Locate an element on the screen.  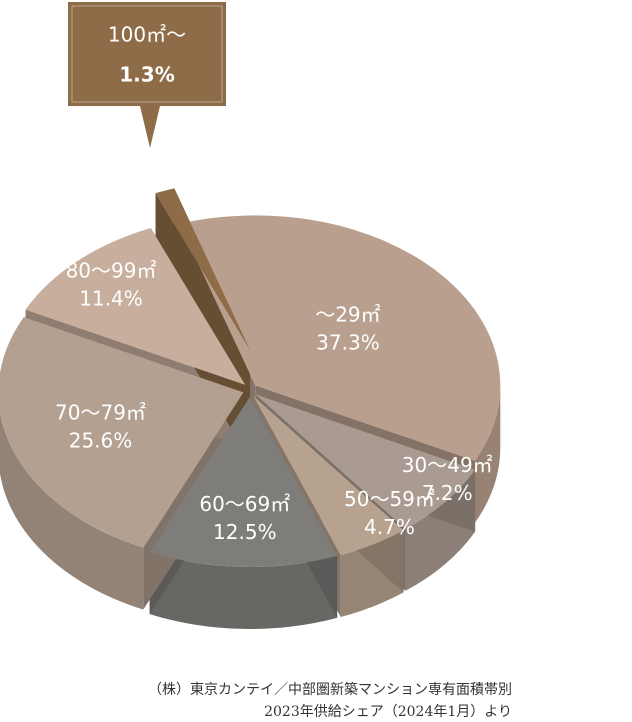
callout-label: 100㎡〜 is located at coordinates (147, 35).